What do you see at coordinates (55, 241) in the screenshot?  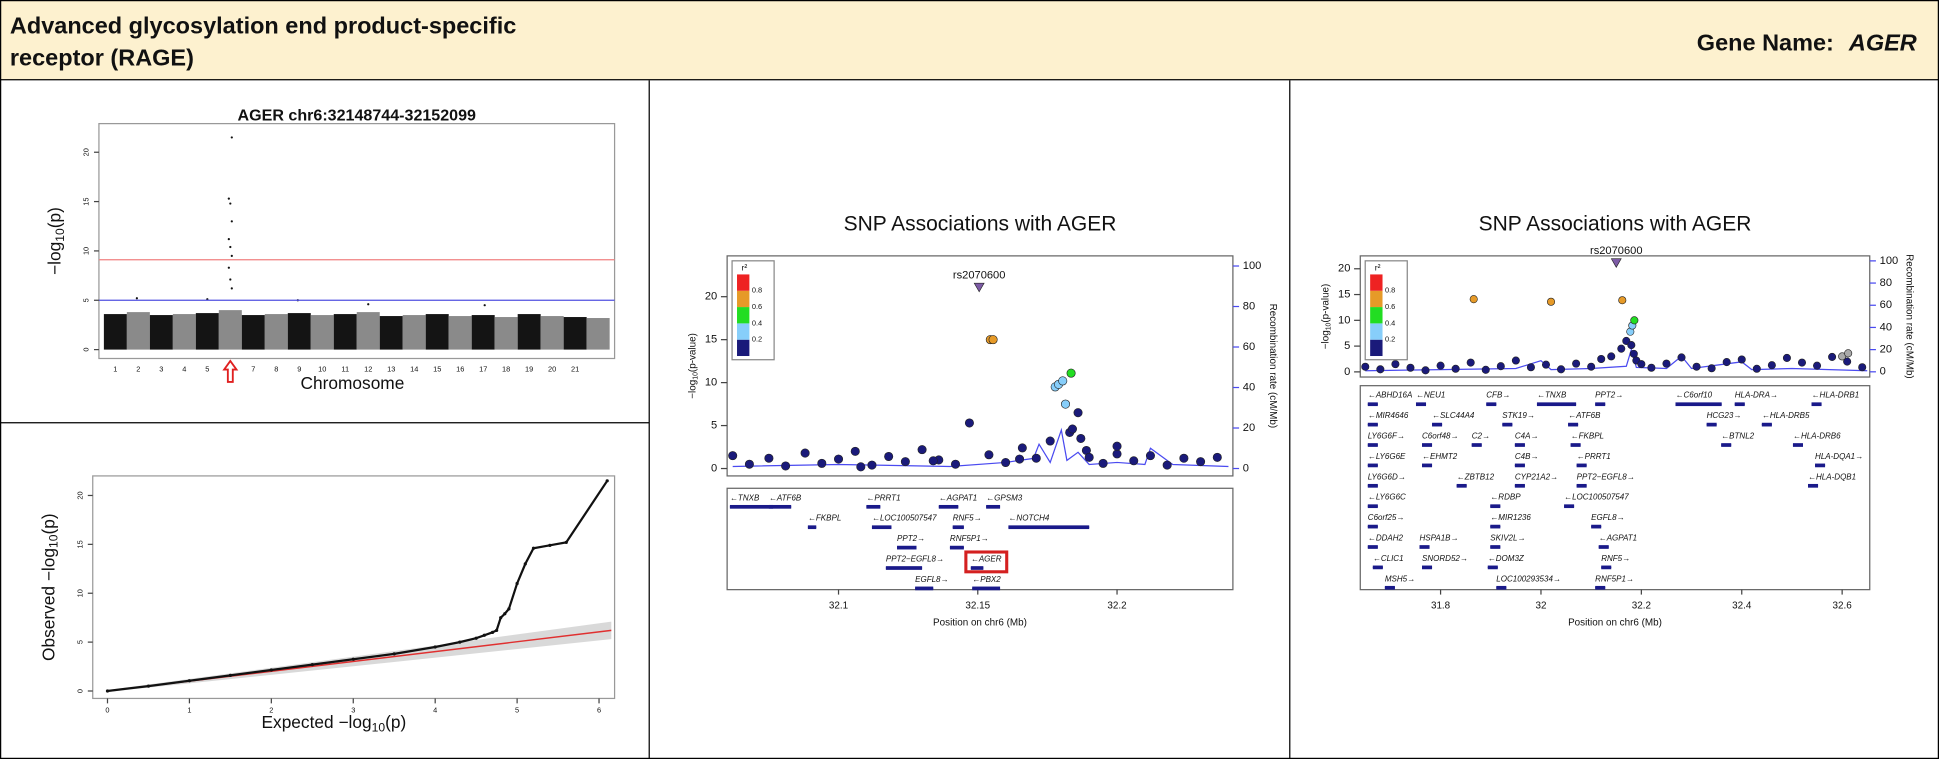 I see `axis-label: −log10(p)` at bounding box center [55, 241].